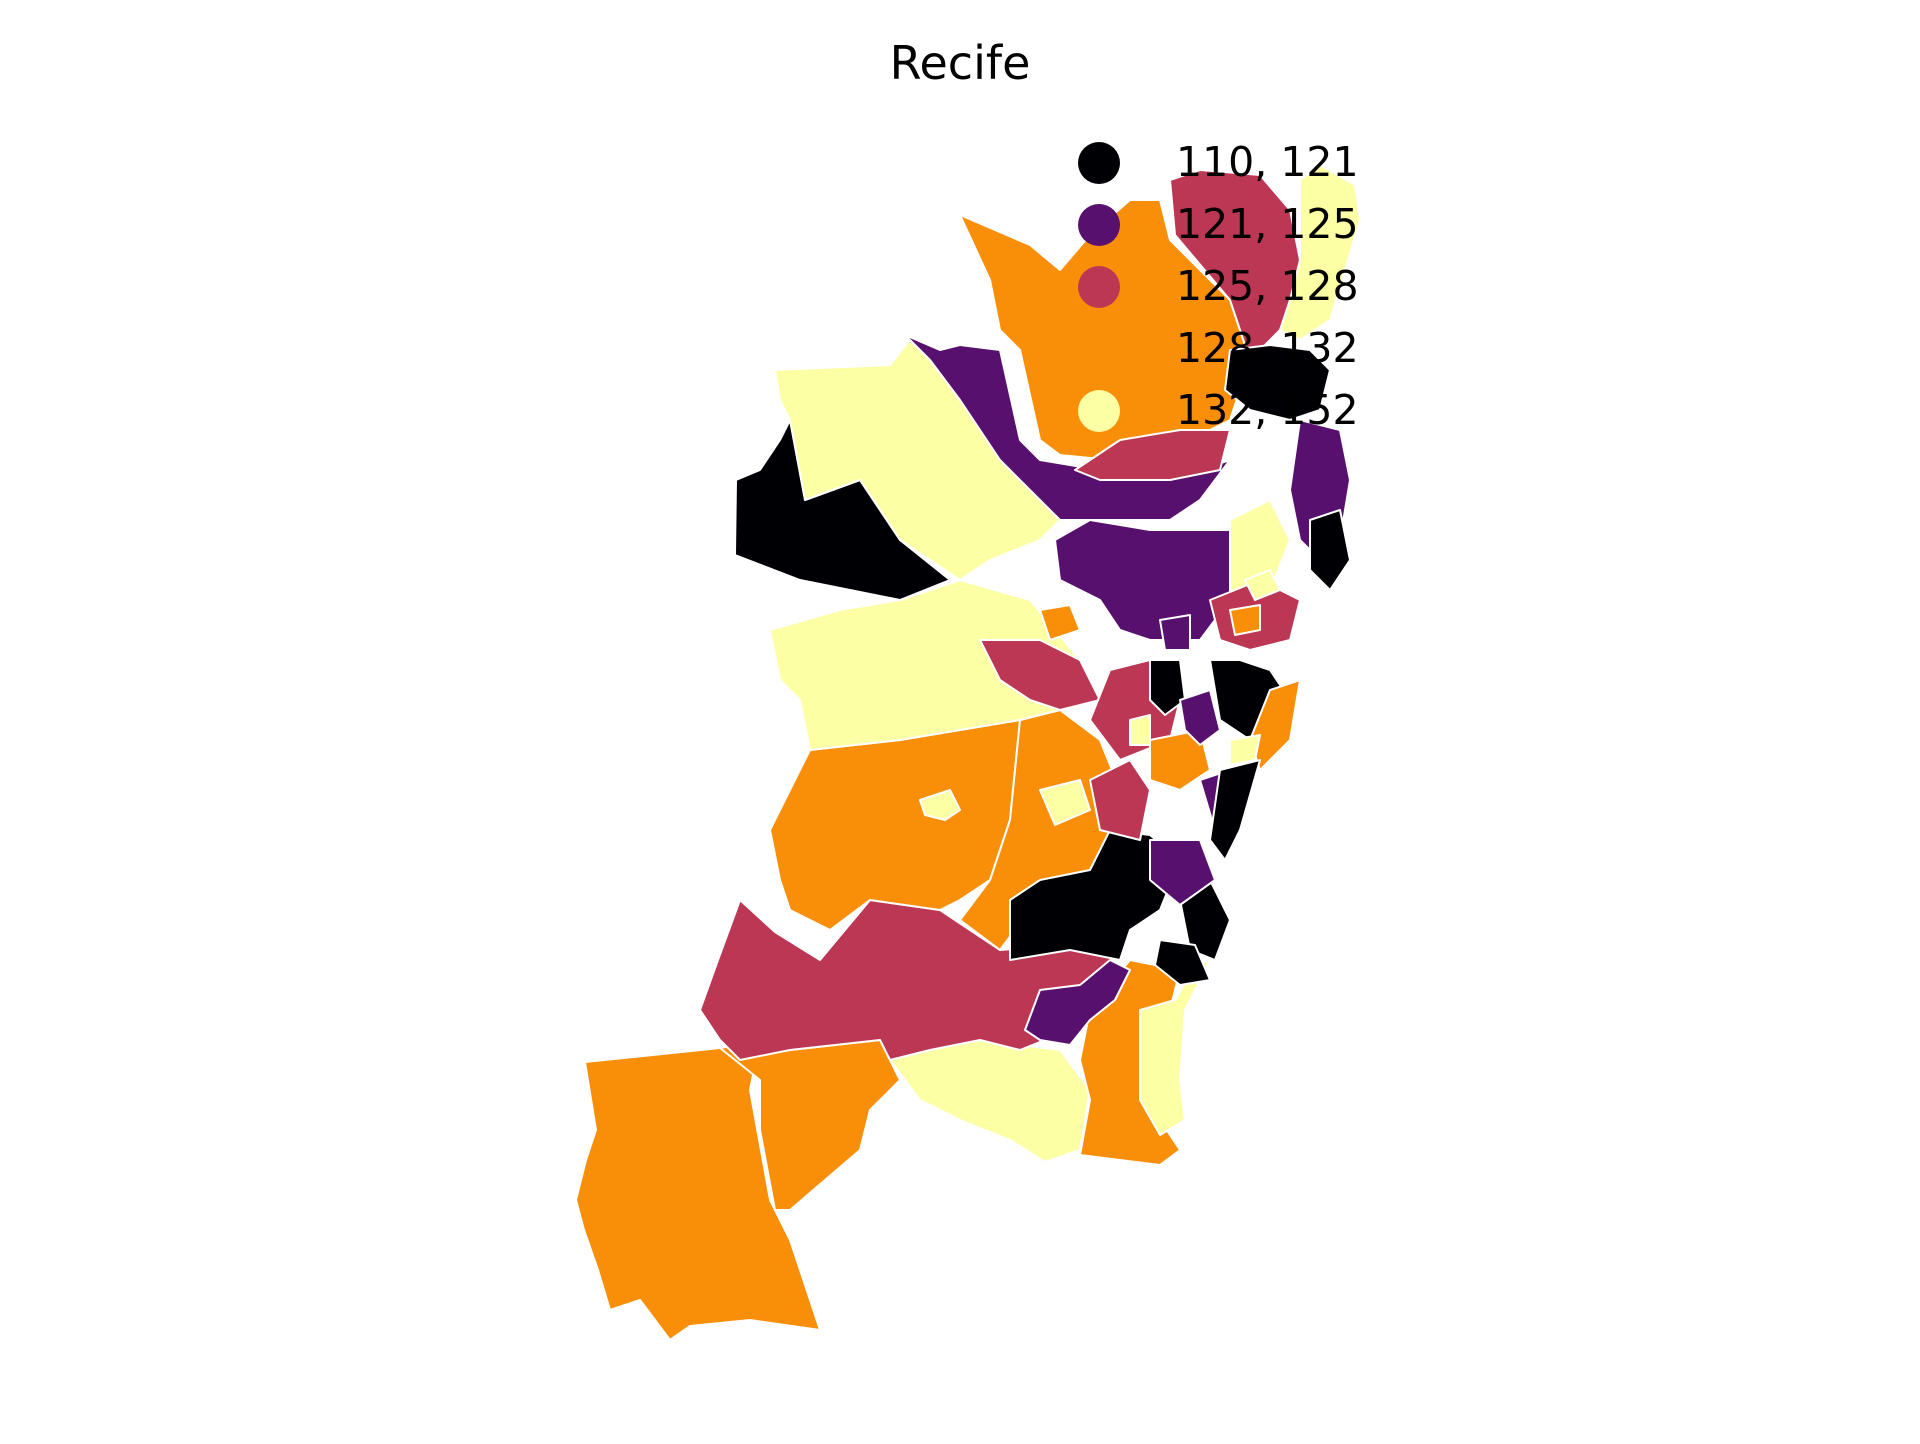 The width and height of the screenshot is (1920, 1444). What do you see at coordinates (698, 1190) in the screenshot?
I see `region-southwest` at bounding box center [698, 1190].